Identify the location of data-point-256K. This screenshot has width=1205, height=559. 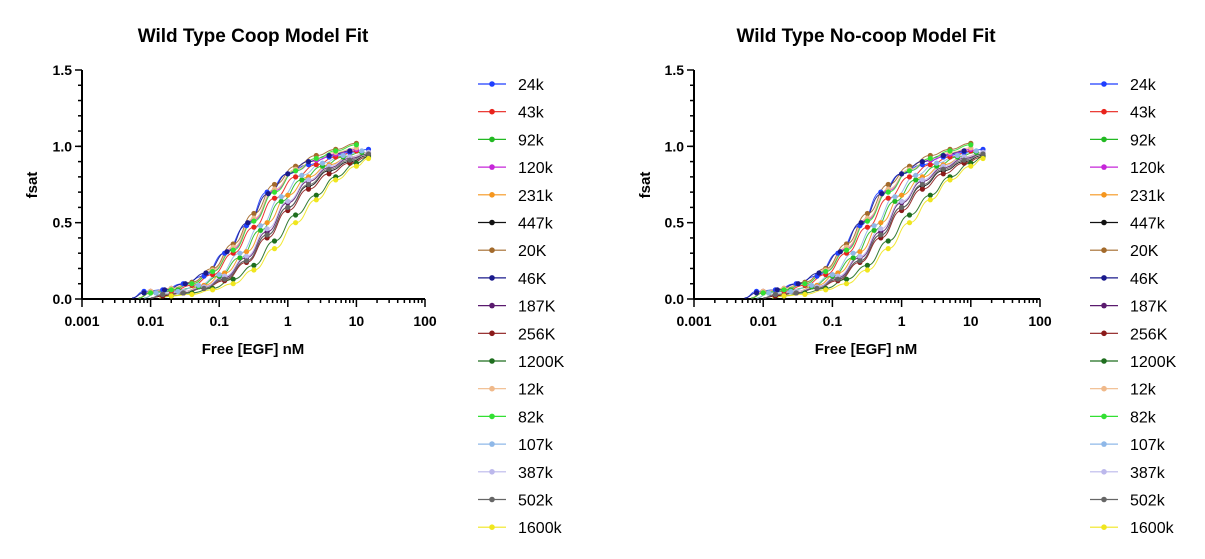
(943, 174).